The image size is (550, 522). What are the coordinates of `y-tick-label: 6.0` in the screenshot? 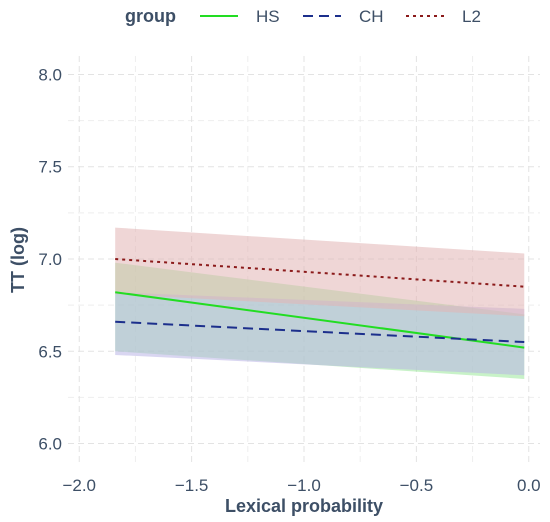 It's located at (50, 444).